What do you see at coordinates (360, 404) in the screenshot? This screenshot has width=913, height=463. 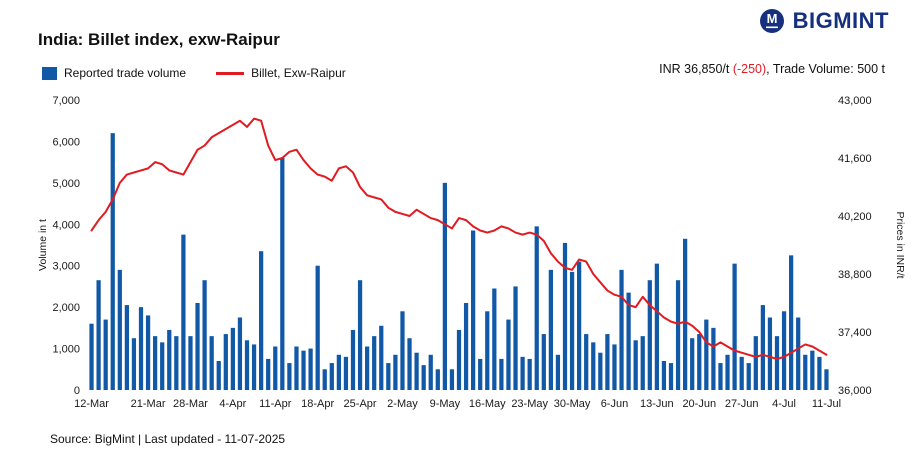 I see `svg-text: 25-Apr` at bounding box center [360, 404].